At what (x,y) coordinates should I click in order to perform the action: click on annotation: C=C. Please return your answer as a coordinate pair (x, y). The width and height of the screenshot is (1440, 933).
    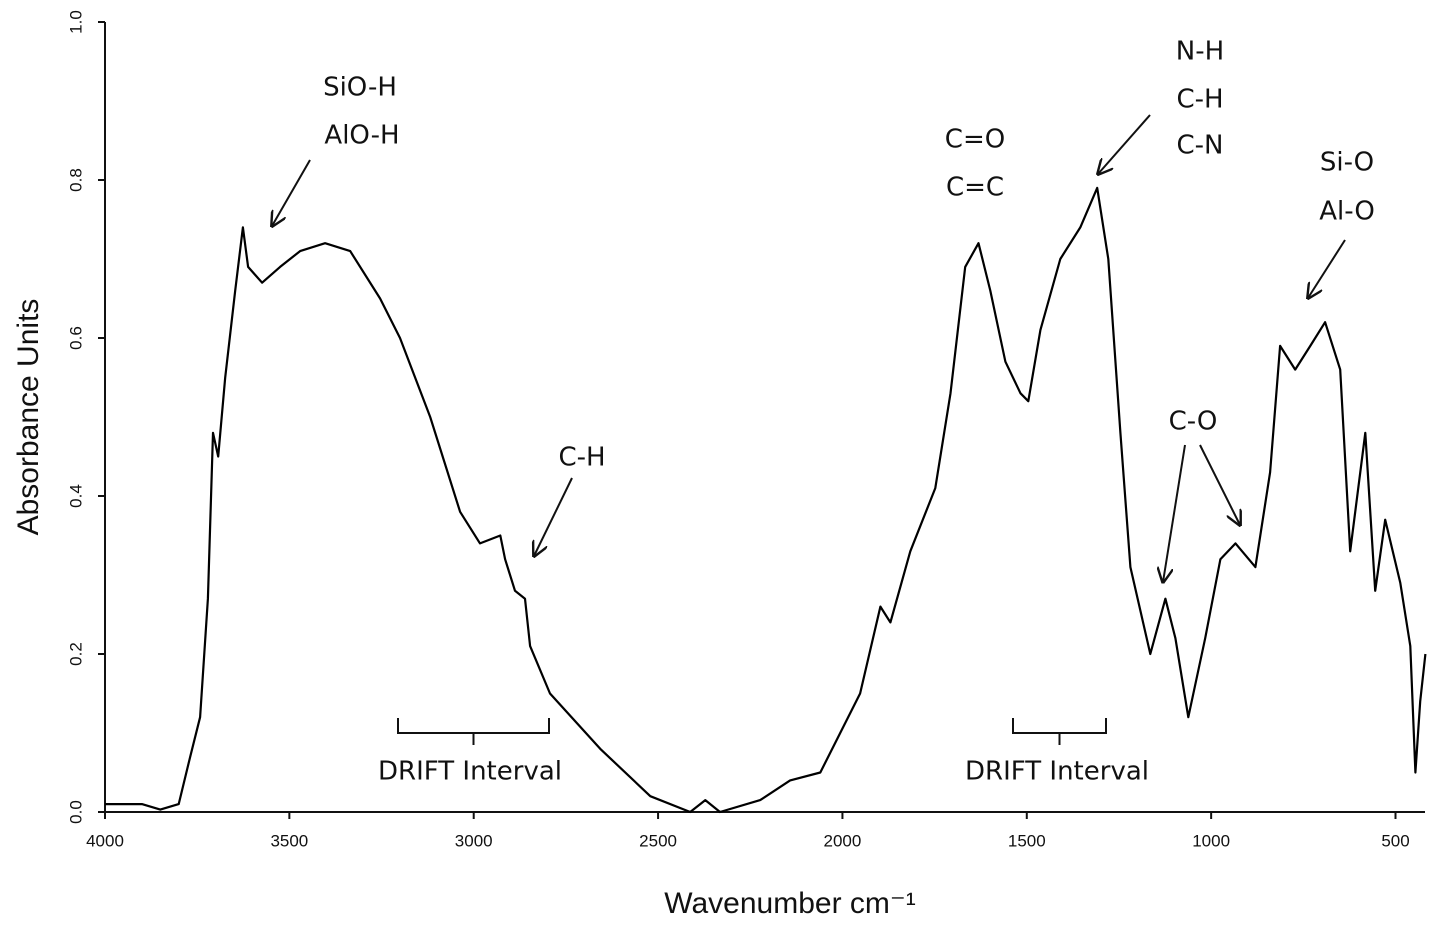
    Looking at the image, I should click on (975, 188).